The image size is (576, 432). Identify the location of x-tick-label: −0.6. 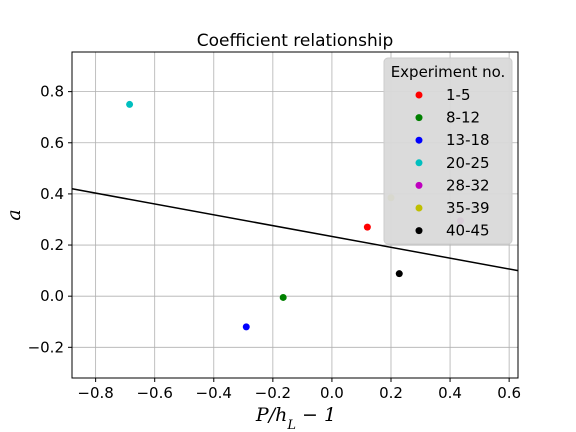
(154, 393).